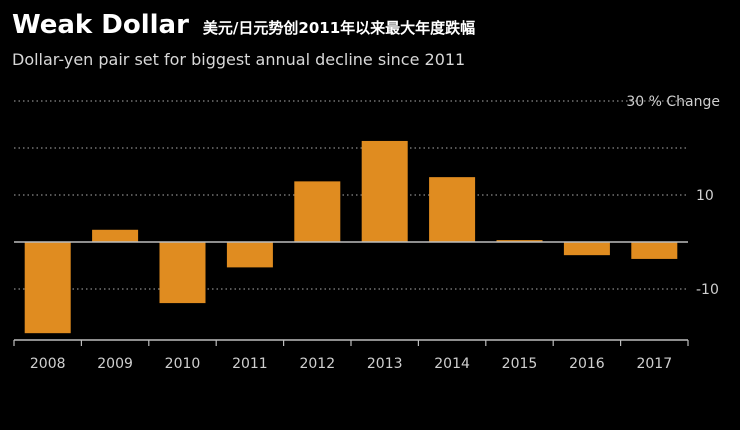 Image resolution: width=740 pixels, height=430 pixels. What do you see at coordinates (707, 290) in the screenshot?
I see `y-tick-label: -10` at bounding box center [707, 290].